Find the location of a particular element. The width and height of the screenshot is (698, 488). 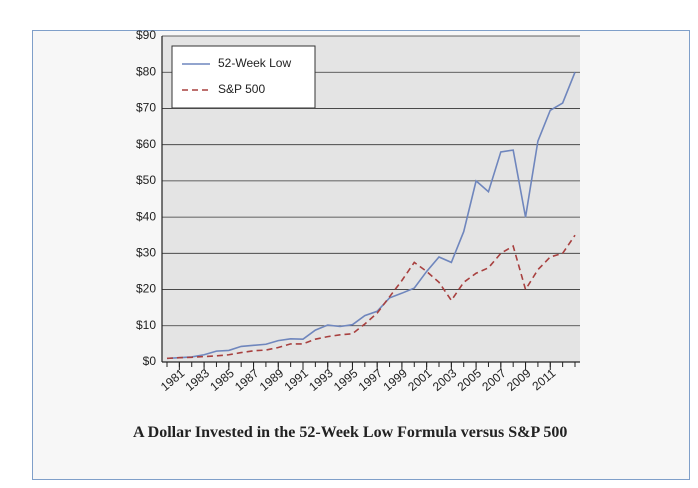

legend-box is located at coordinates (243, 77).